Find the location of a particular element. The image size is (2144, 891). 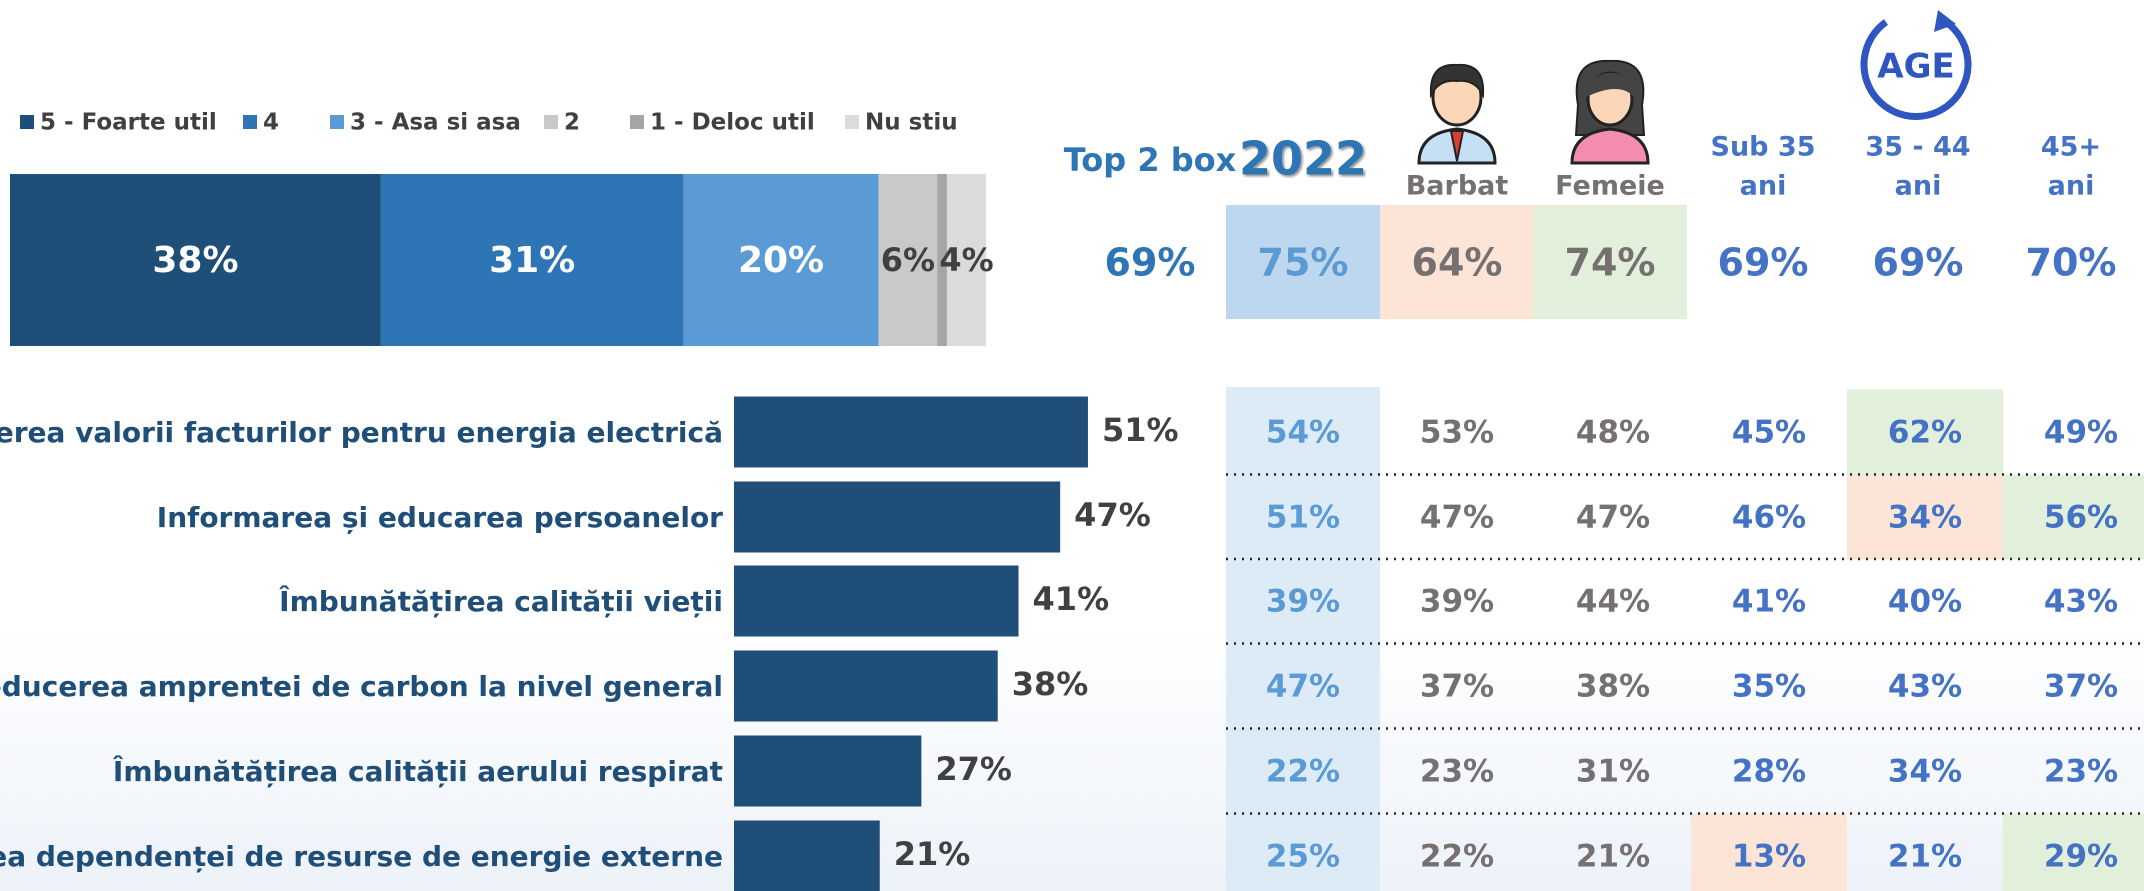

cell-value: 13% is located at coordinates (1769, 857).